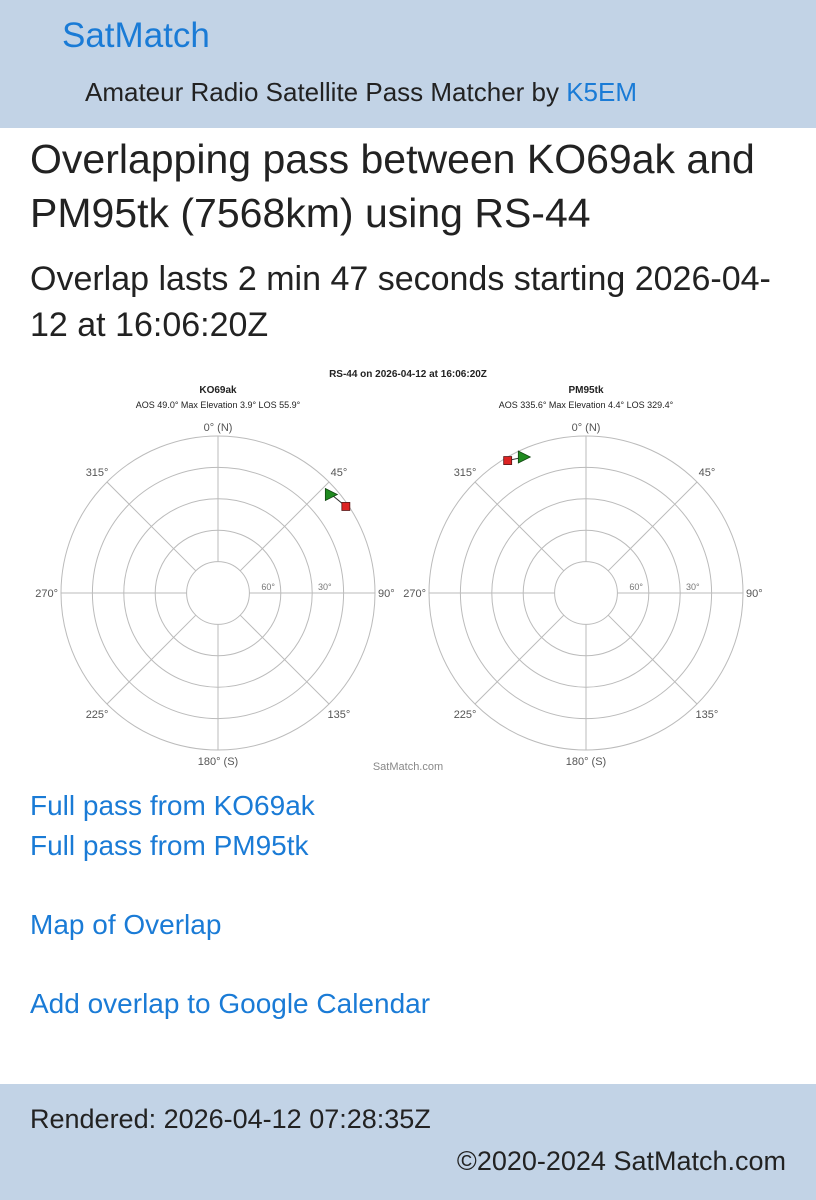  I want to click on copyright-text: ©2020-2024 SatMatch.com, so click(621, 1161).